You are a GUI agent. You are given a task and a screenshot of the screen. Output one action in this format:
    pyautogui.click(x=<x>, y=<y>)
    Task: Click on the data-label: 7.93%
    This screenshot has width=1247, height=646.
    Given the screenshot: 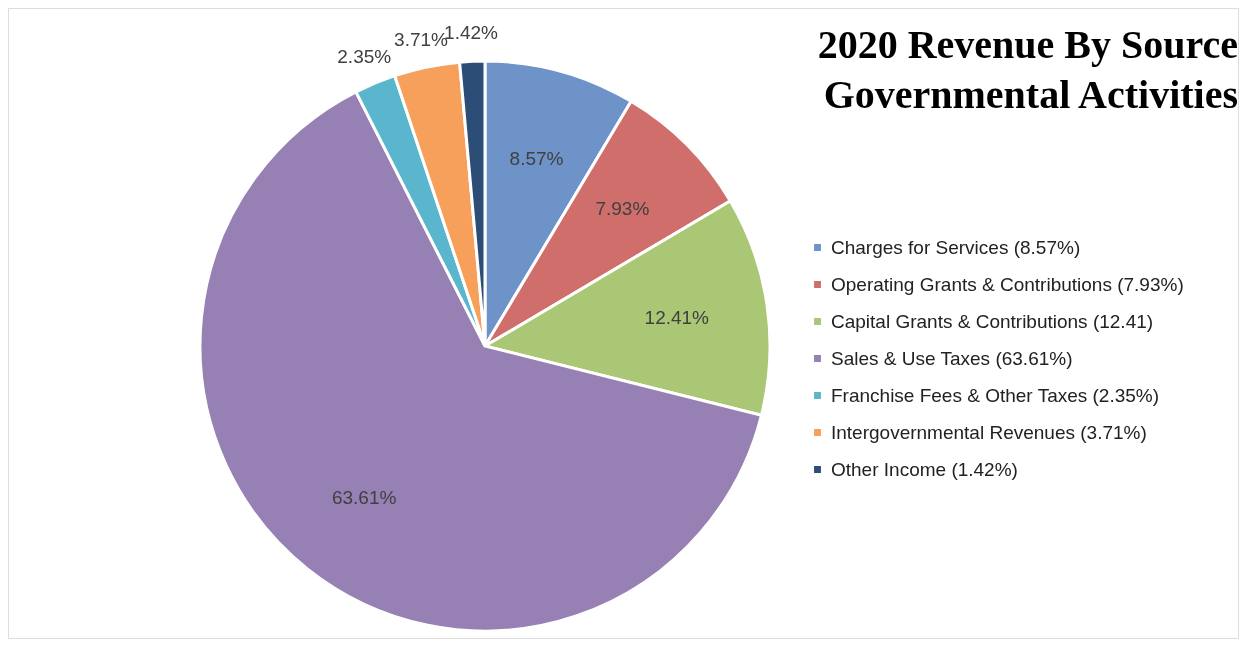 What is the action you would take?
    pyautogui.click(x=622, y=209)
    